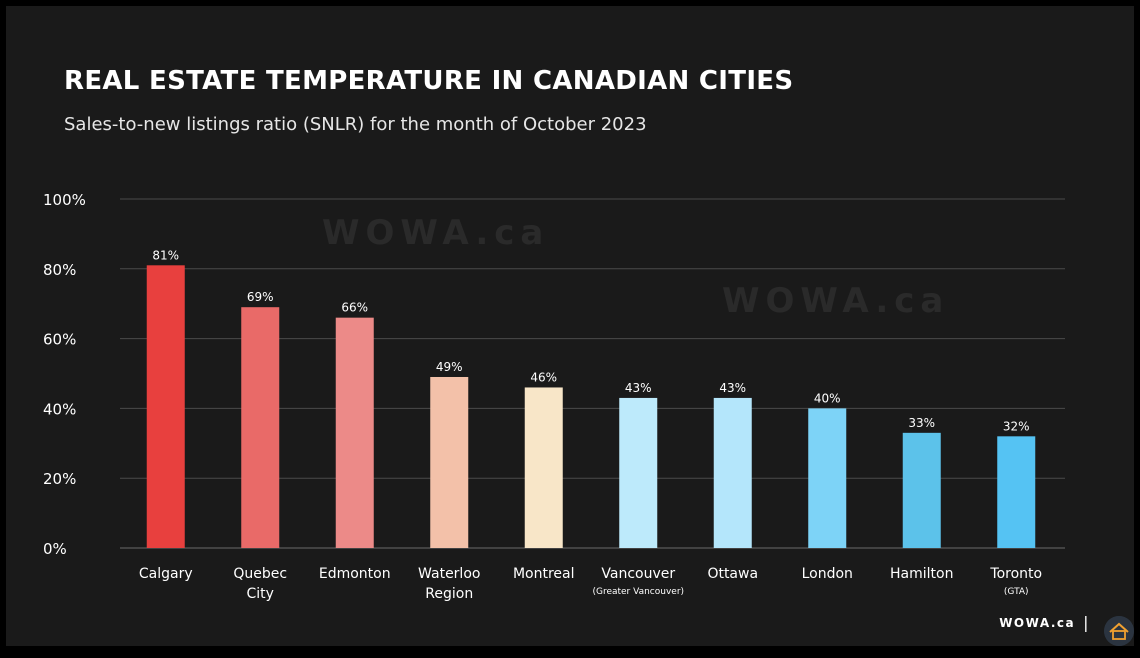 The image size is (1140, 658). What do you see at coordinates (59, 340) in the screenshot?
I see `y-tick-label: 60%` at bounding box center [59, 340].